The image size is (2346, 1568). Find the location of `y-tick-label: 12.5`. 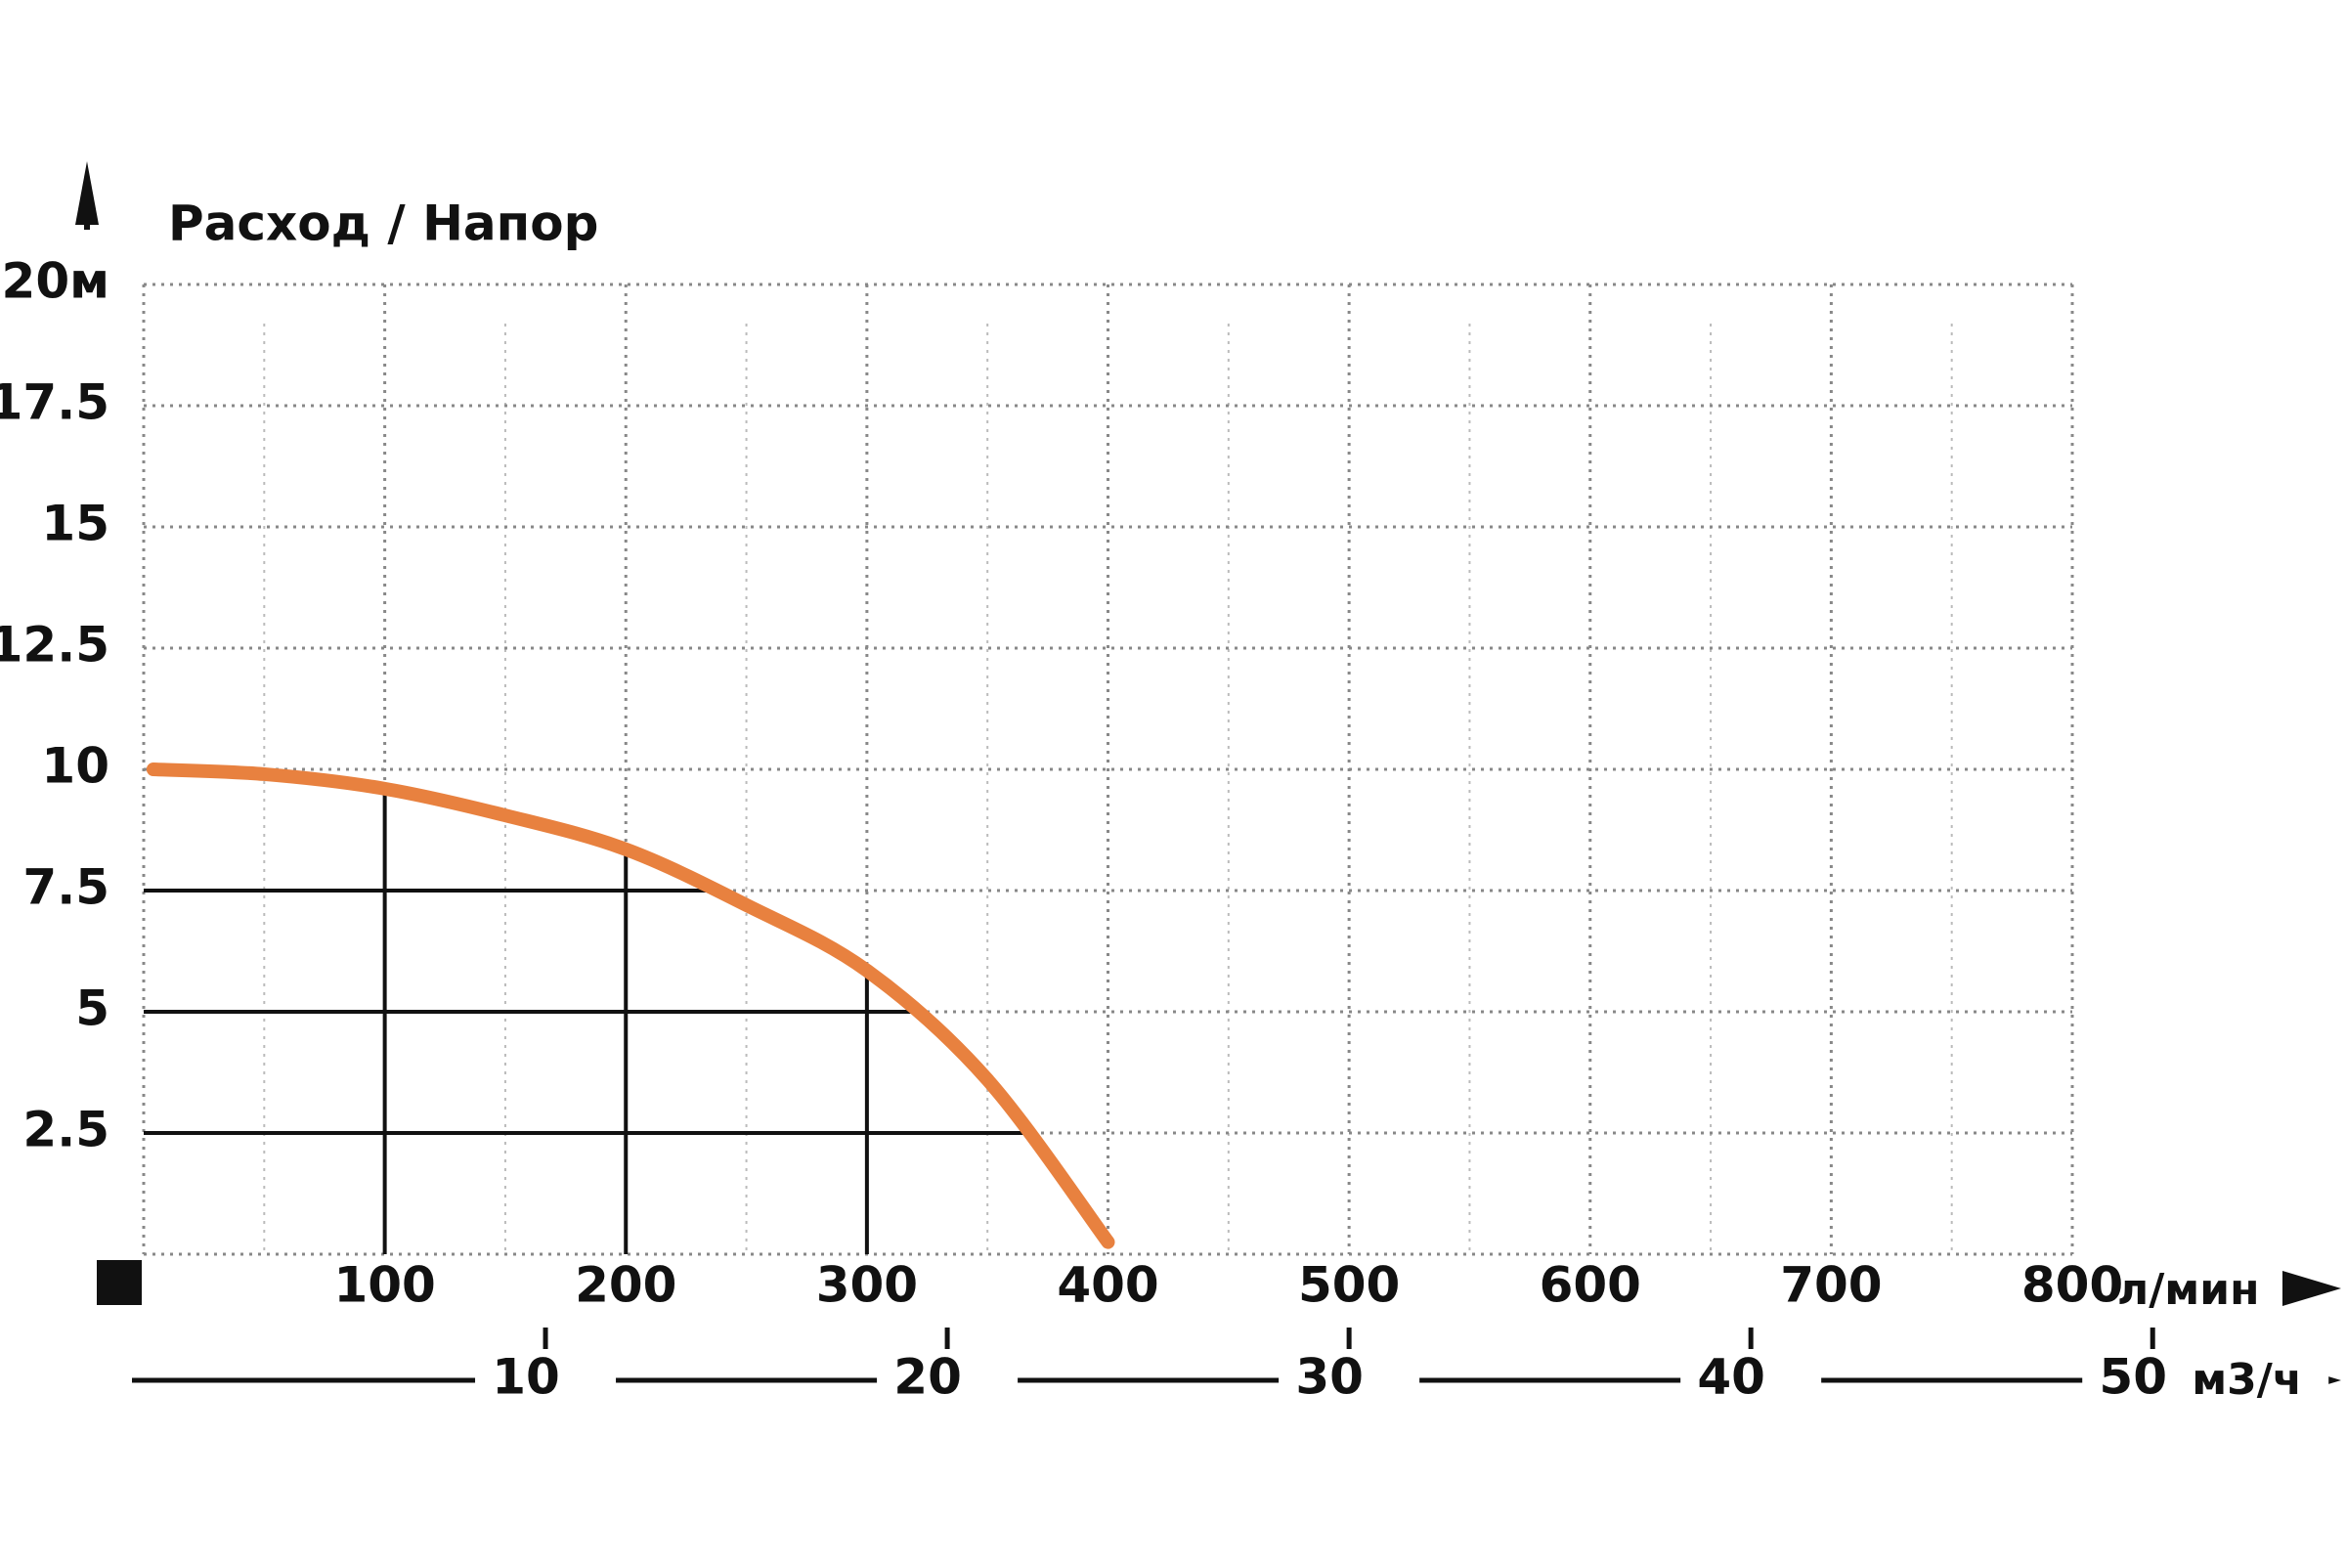

y-tick-label: 12.5 is located at coordinates (55, 645).